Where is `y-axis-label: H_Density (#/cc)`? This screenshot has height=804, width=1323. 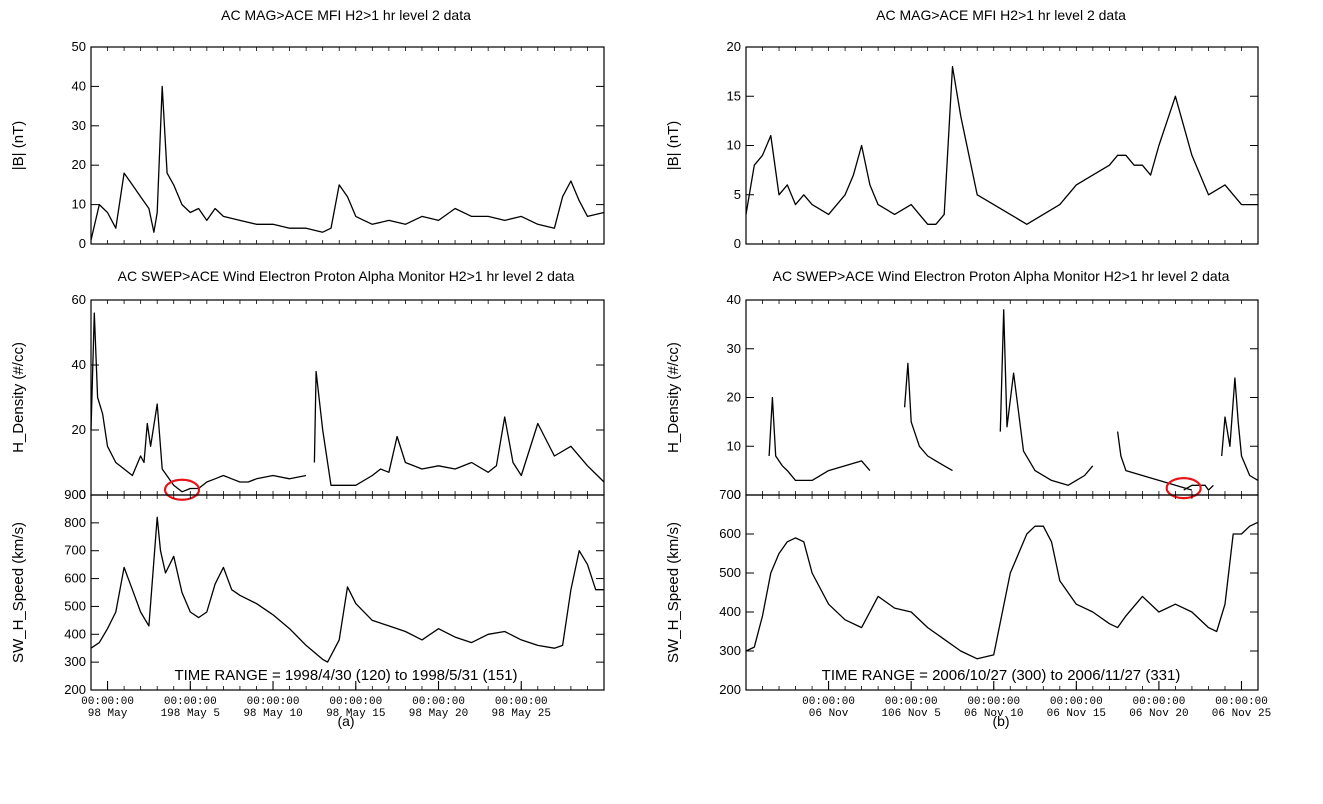 y-axis-label: H_Density (#/cc) is located at coordinates (673, 397).